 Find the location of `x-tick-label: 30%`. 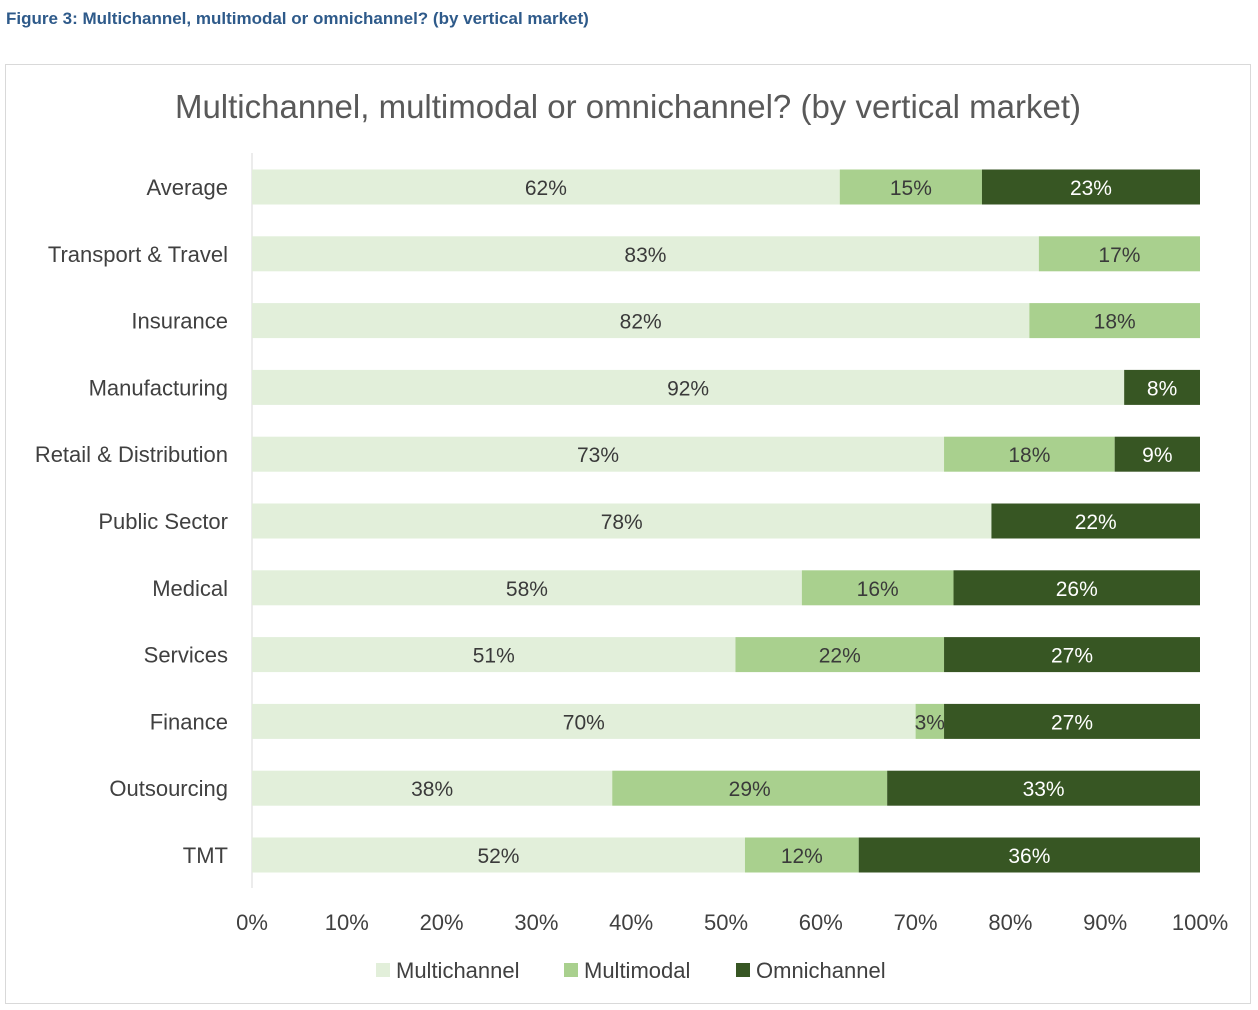

x-tick-label: 30% is located at coordinates (536, 922).